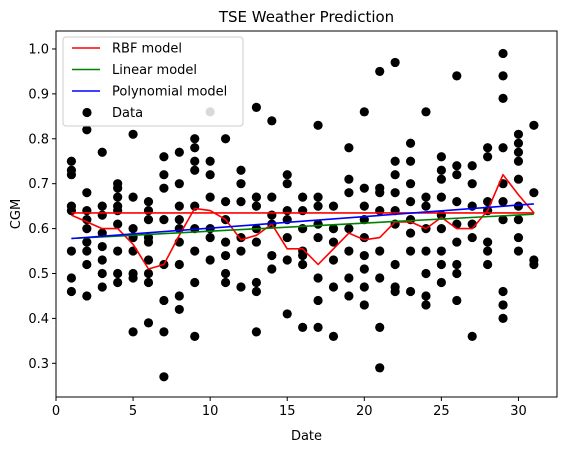 The height and width of the screenshot is (453, 567). Describe the element at coordinates (42, 207) in the screenshot. I see `y-ticks: 0.3 0.4 0.5 0.6 0.7 0.8 0.9 1.0` at that location.